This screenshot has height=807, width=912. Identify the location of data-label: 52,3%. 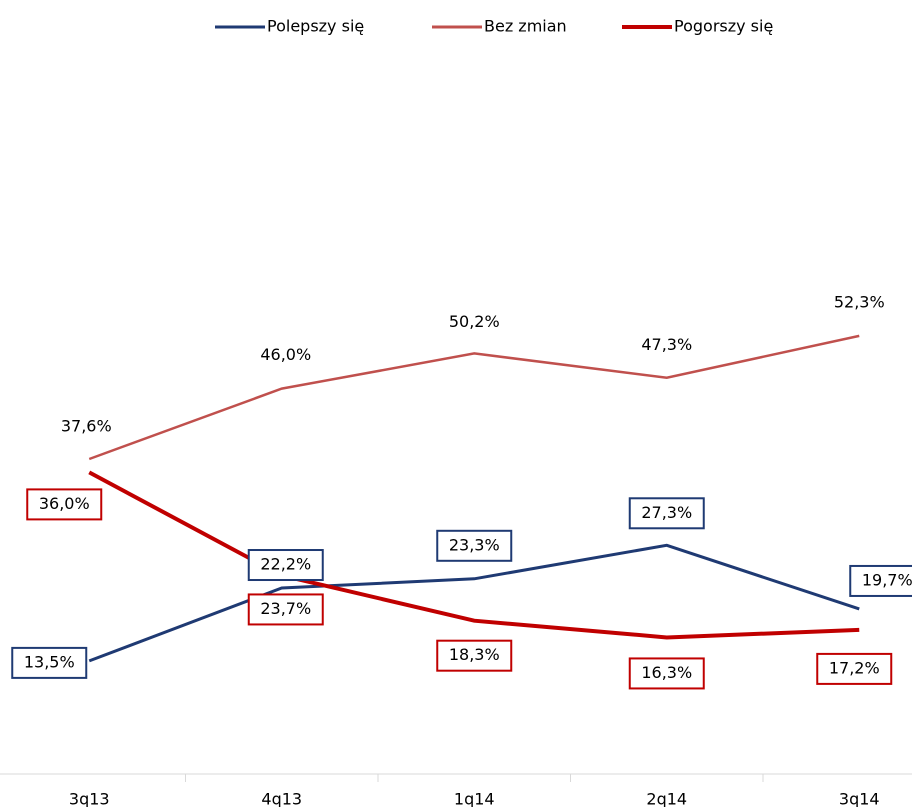
(859, 301).